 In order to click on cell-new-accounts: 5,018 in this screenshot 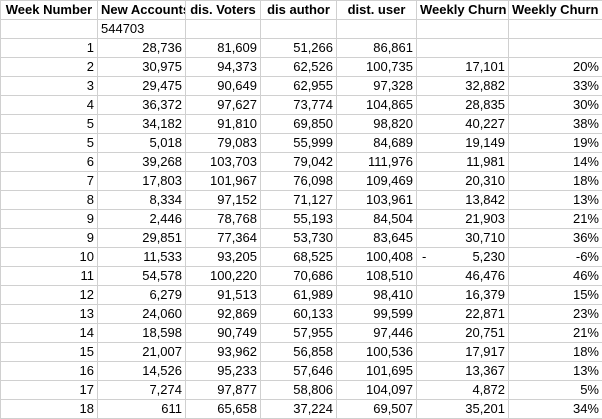, I will do `click(142, 143)`.